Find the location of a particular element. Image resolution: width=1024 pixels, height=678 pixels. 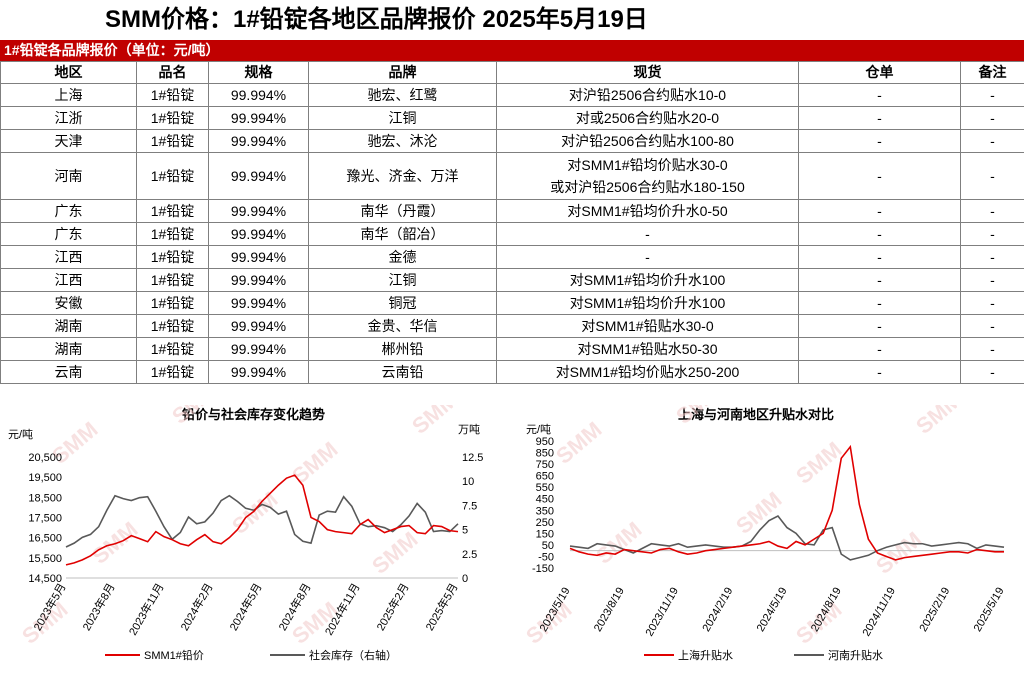

table-cell: 对沪铅2506合约贴水10-0 is located at coordinates (647, 95).